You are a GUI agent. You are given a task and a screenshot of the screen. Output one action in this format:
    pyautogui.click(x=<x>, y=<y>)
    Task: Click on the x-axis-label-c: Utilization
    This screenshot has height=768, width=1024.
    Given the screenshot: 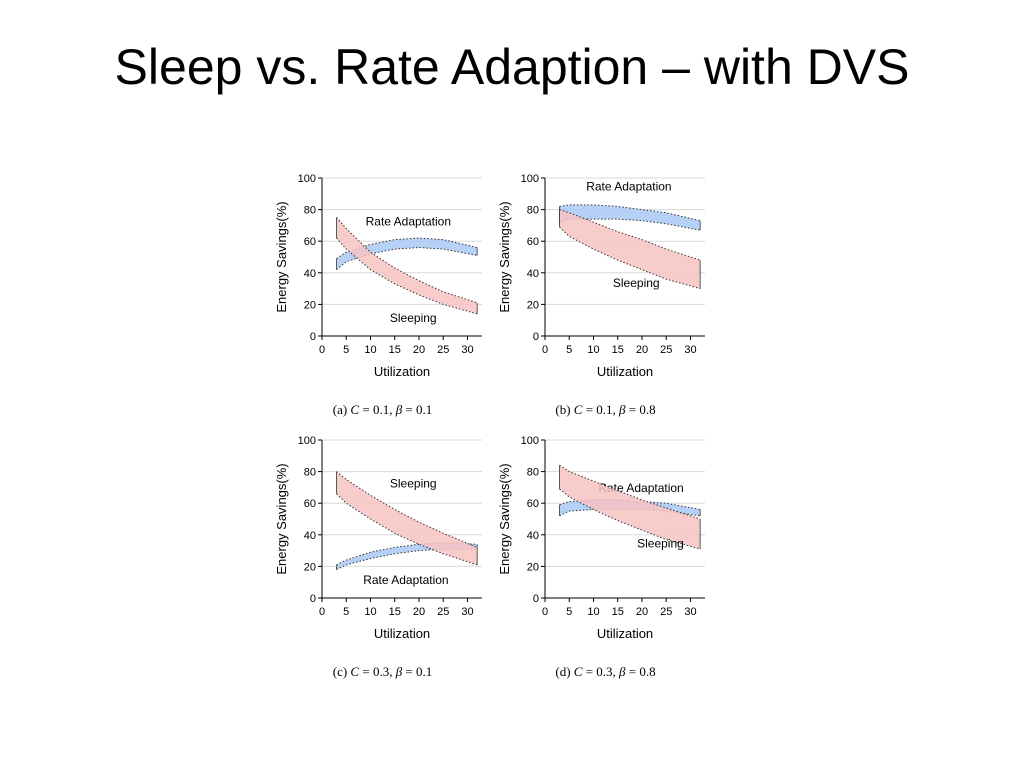 What is the action you would take?
    pyautogui.click(x=402, y=633)
    